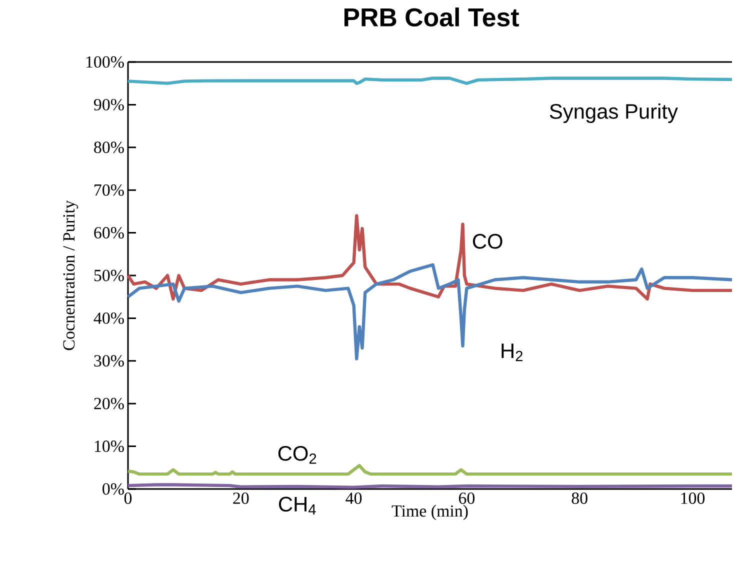 This screenshot has width=734, height=562. I want to click on x-tick-label: 40, so click(354, 498).